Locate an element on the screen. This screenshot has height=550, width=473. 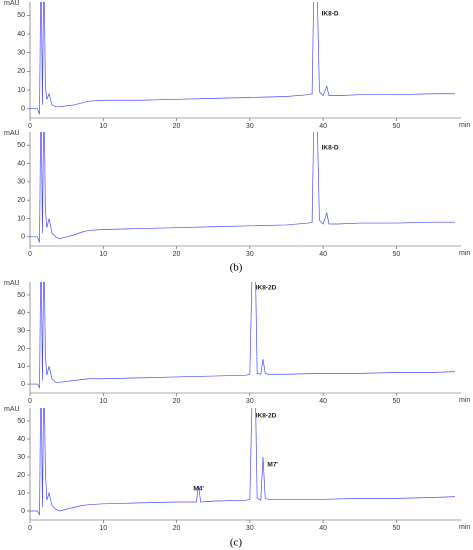
figure-label: (b) is located at coordinates (236, 268).